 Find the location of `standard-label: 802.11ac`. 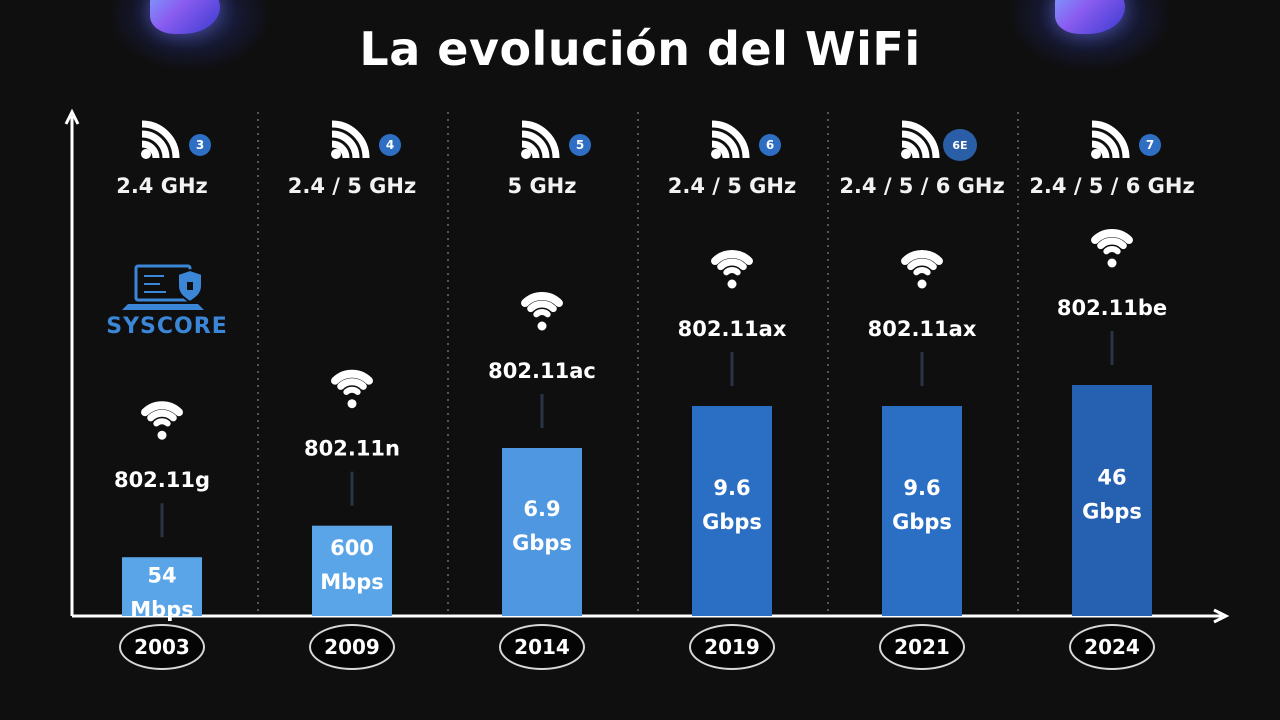

standard-label: 802.11ac is located at coordinates (542, 371).